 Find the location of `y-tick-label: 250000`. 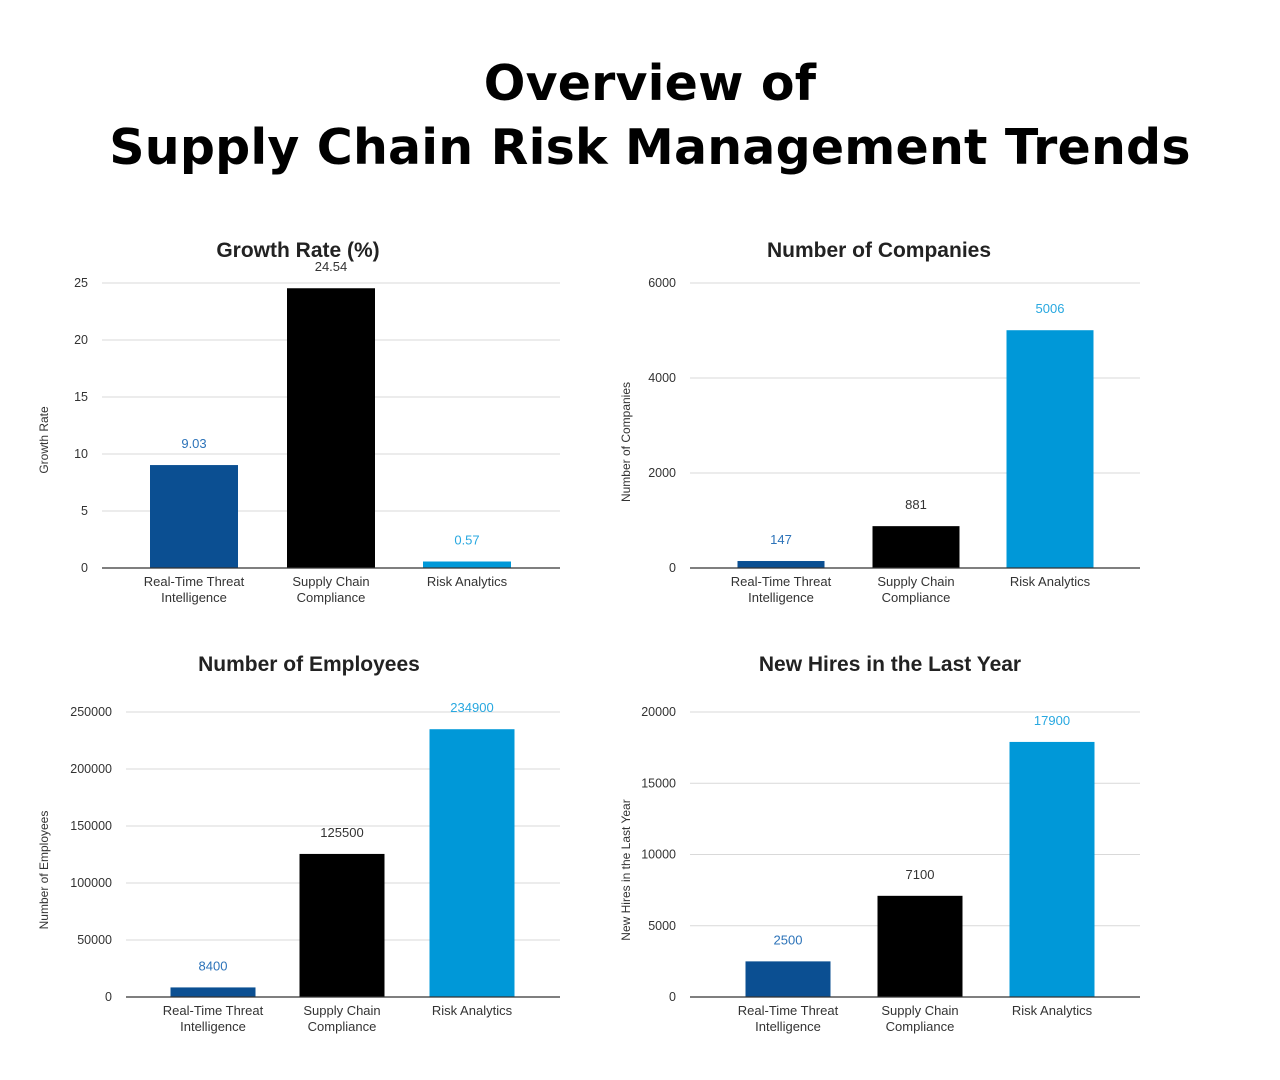

y-tick-label: 250000 is located at coordinates (91, 712).